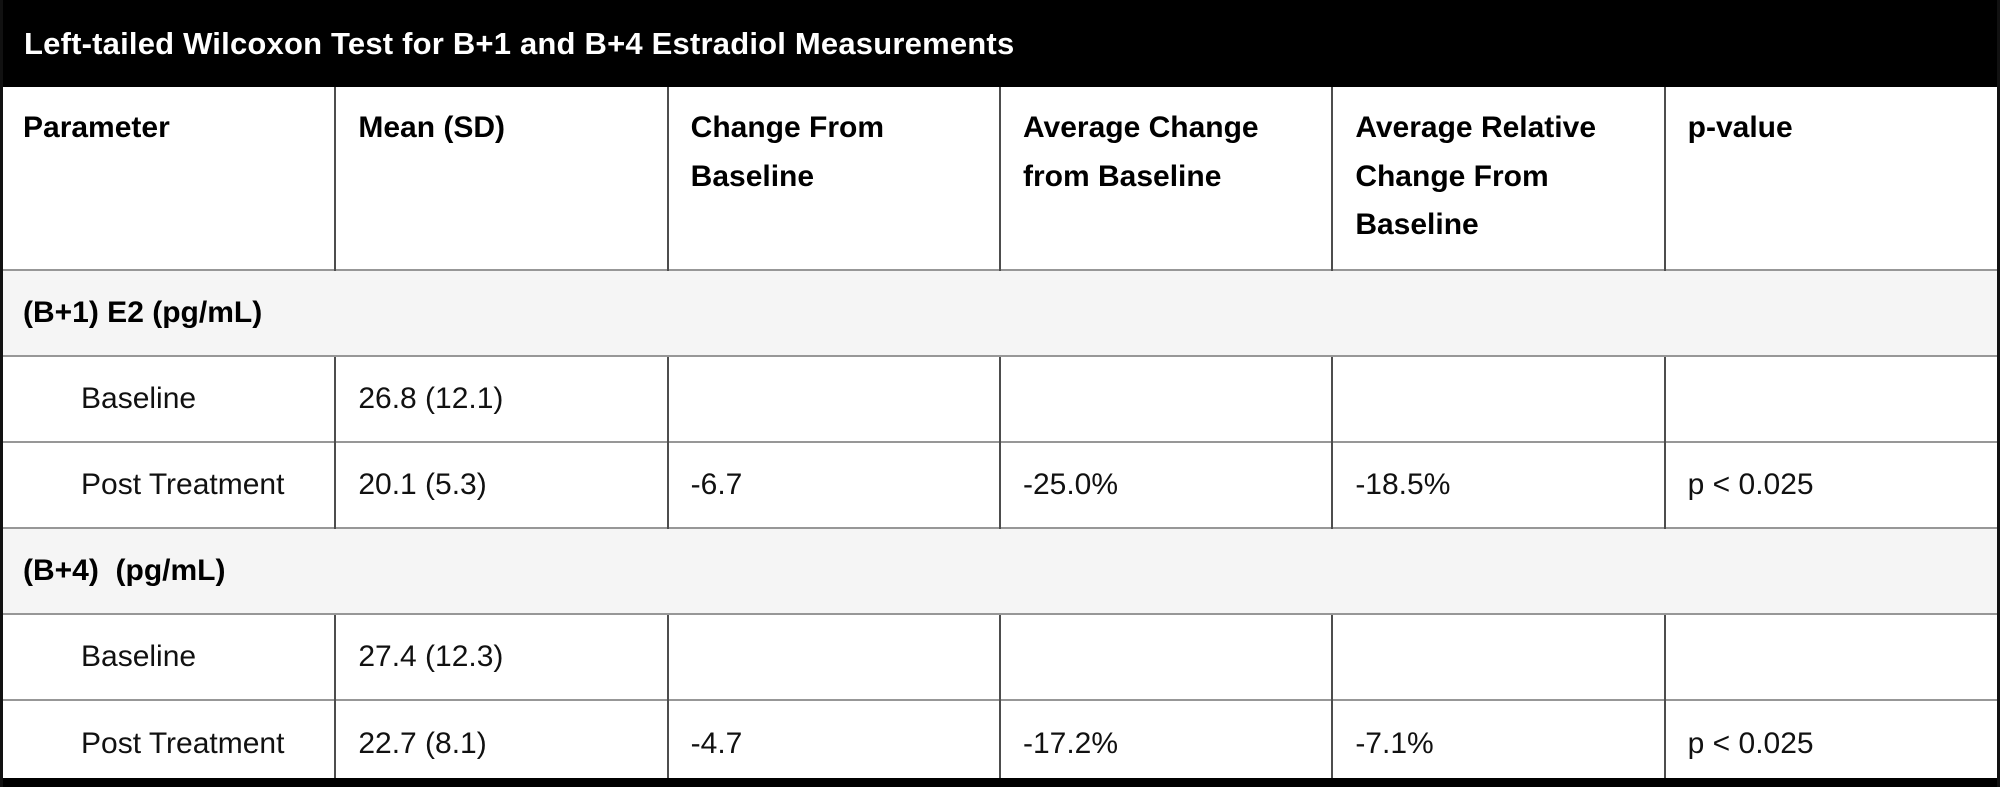 The height and width of the screenshot is (787, 2000). I want to click on column-header-mean-sd: Mean (SD), so click(501, 178).